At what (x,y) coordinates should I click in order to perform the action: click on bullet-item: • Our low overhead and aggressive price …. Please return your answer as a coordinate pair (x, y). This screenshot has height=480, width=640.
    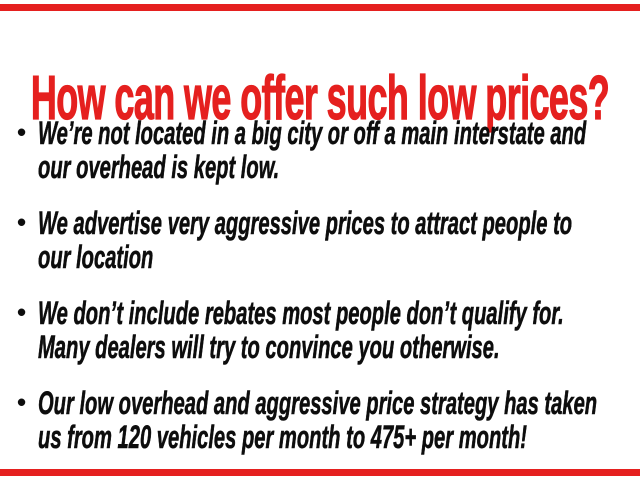
    Looking at the image, I should click on (320, 420).